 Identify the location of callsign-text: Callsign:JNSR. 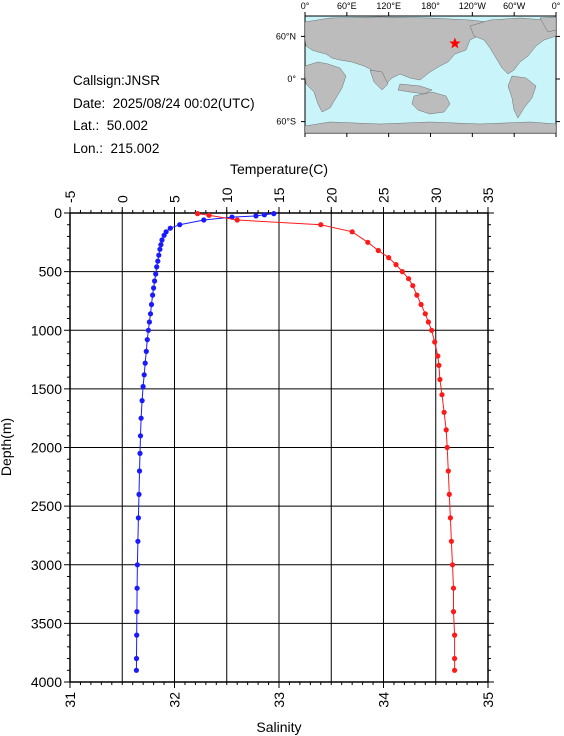
(117, 80).